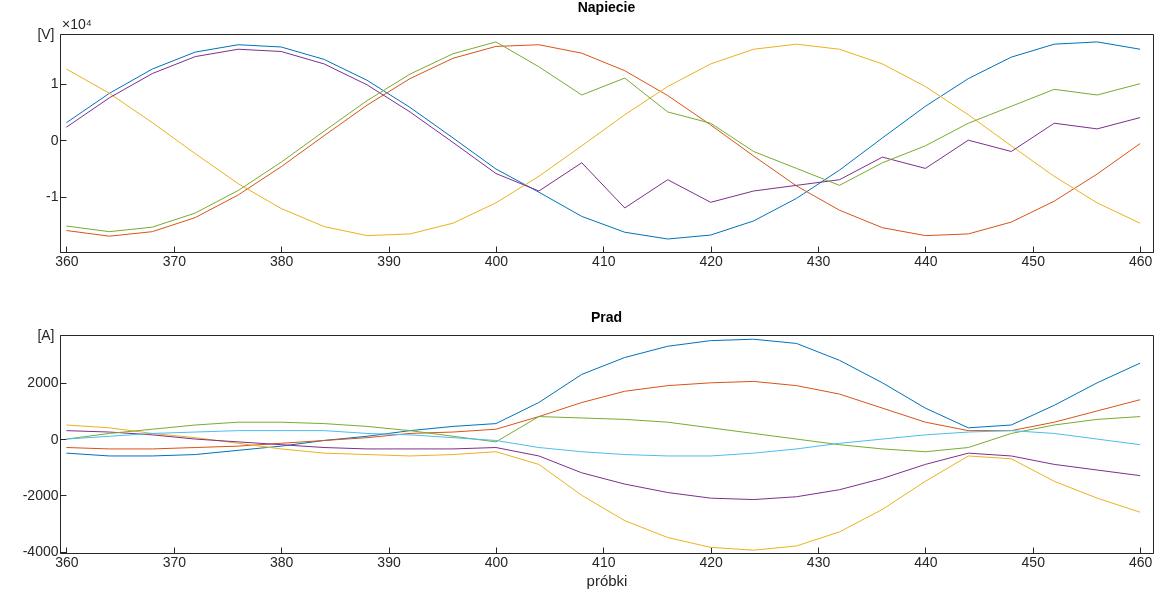 The image size is (1162, 607). I want to click on y-tick-label: -2000, so click(40, 494).